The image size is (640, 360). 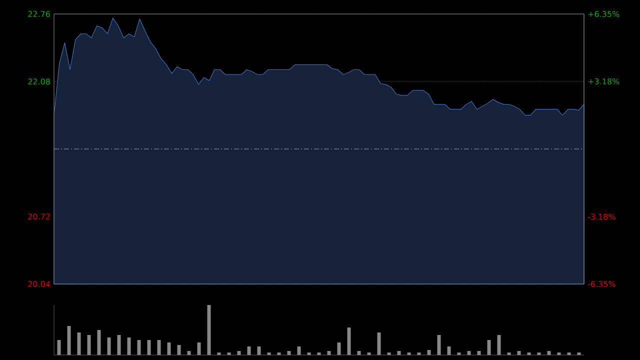 I want to click on y-tick-label: 20.72, so click(x=39, y=216).